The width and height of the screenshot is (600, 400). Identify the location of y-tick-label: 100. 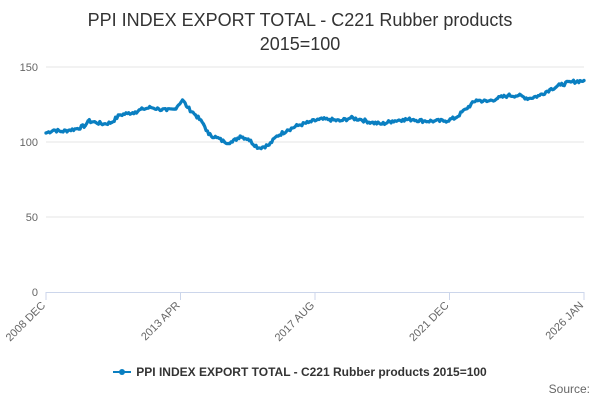
(29, 143).